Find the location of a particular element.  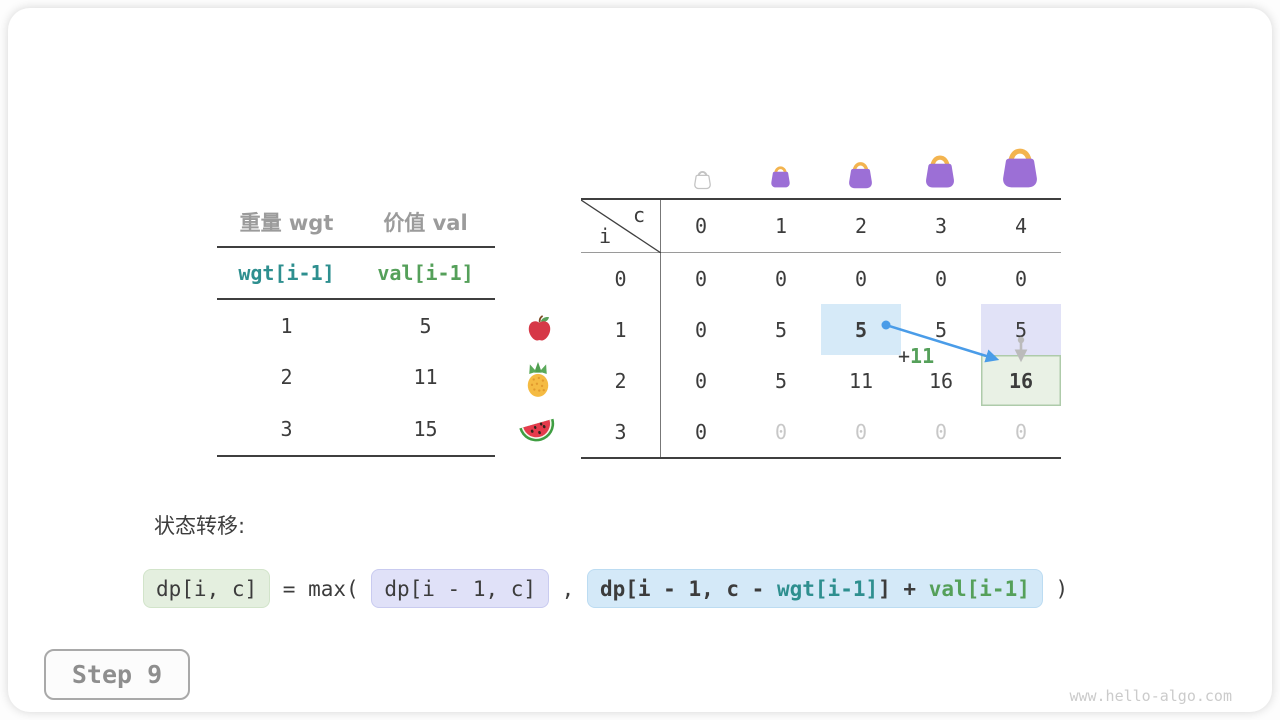

dp-cell-2-3: 16 is located at coordinates (941, 380).